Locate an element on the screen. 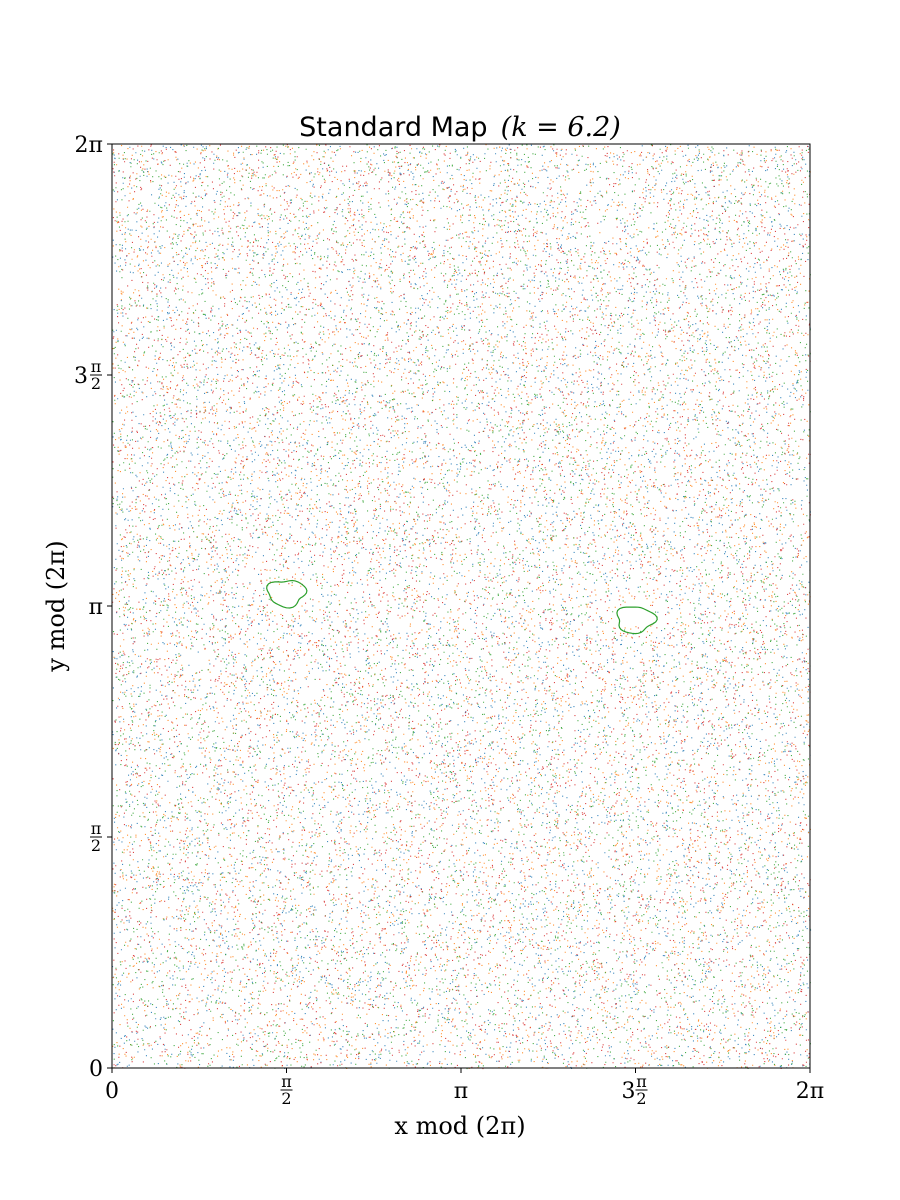 This screenshot has height=1200, width=900. y-axis-label: y mod (2π) is located at coordinates (56, 606).